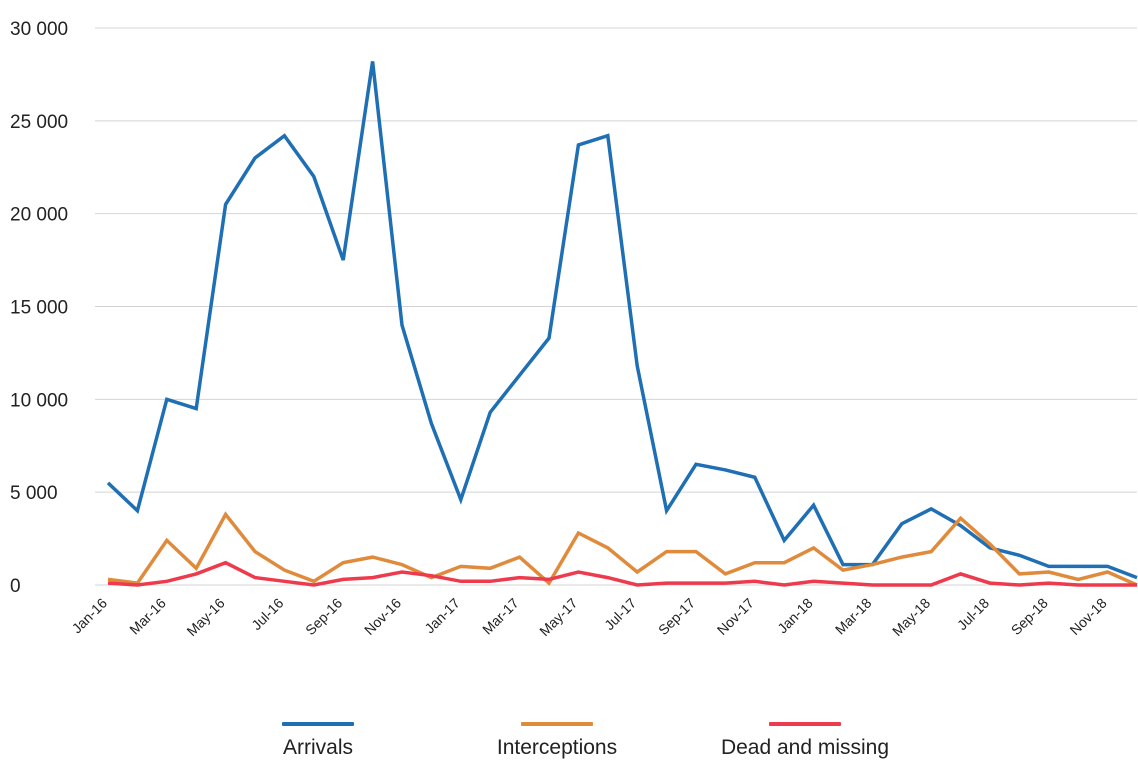  Describe the element at coordinates (39, 29) in the screenshot. I see `y-tick-label: 30 000` at that location.